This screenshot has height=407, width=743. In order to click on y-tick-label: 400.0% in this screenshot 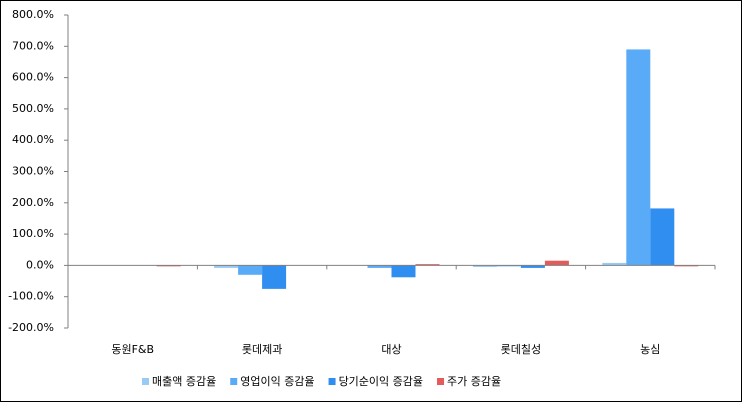, I will do `click(33, 139)`.